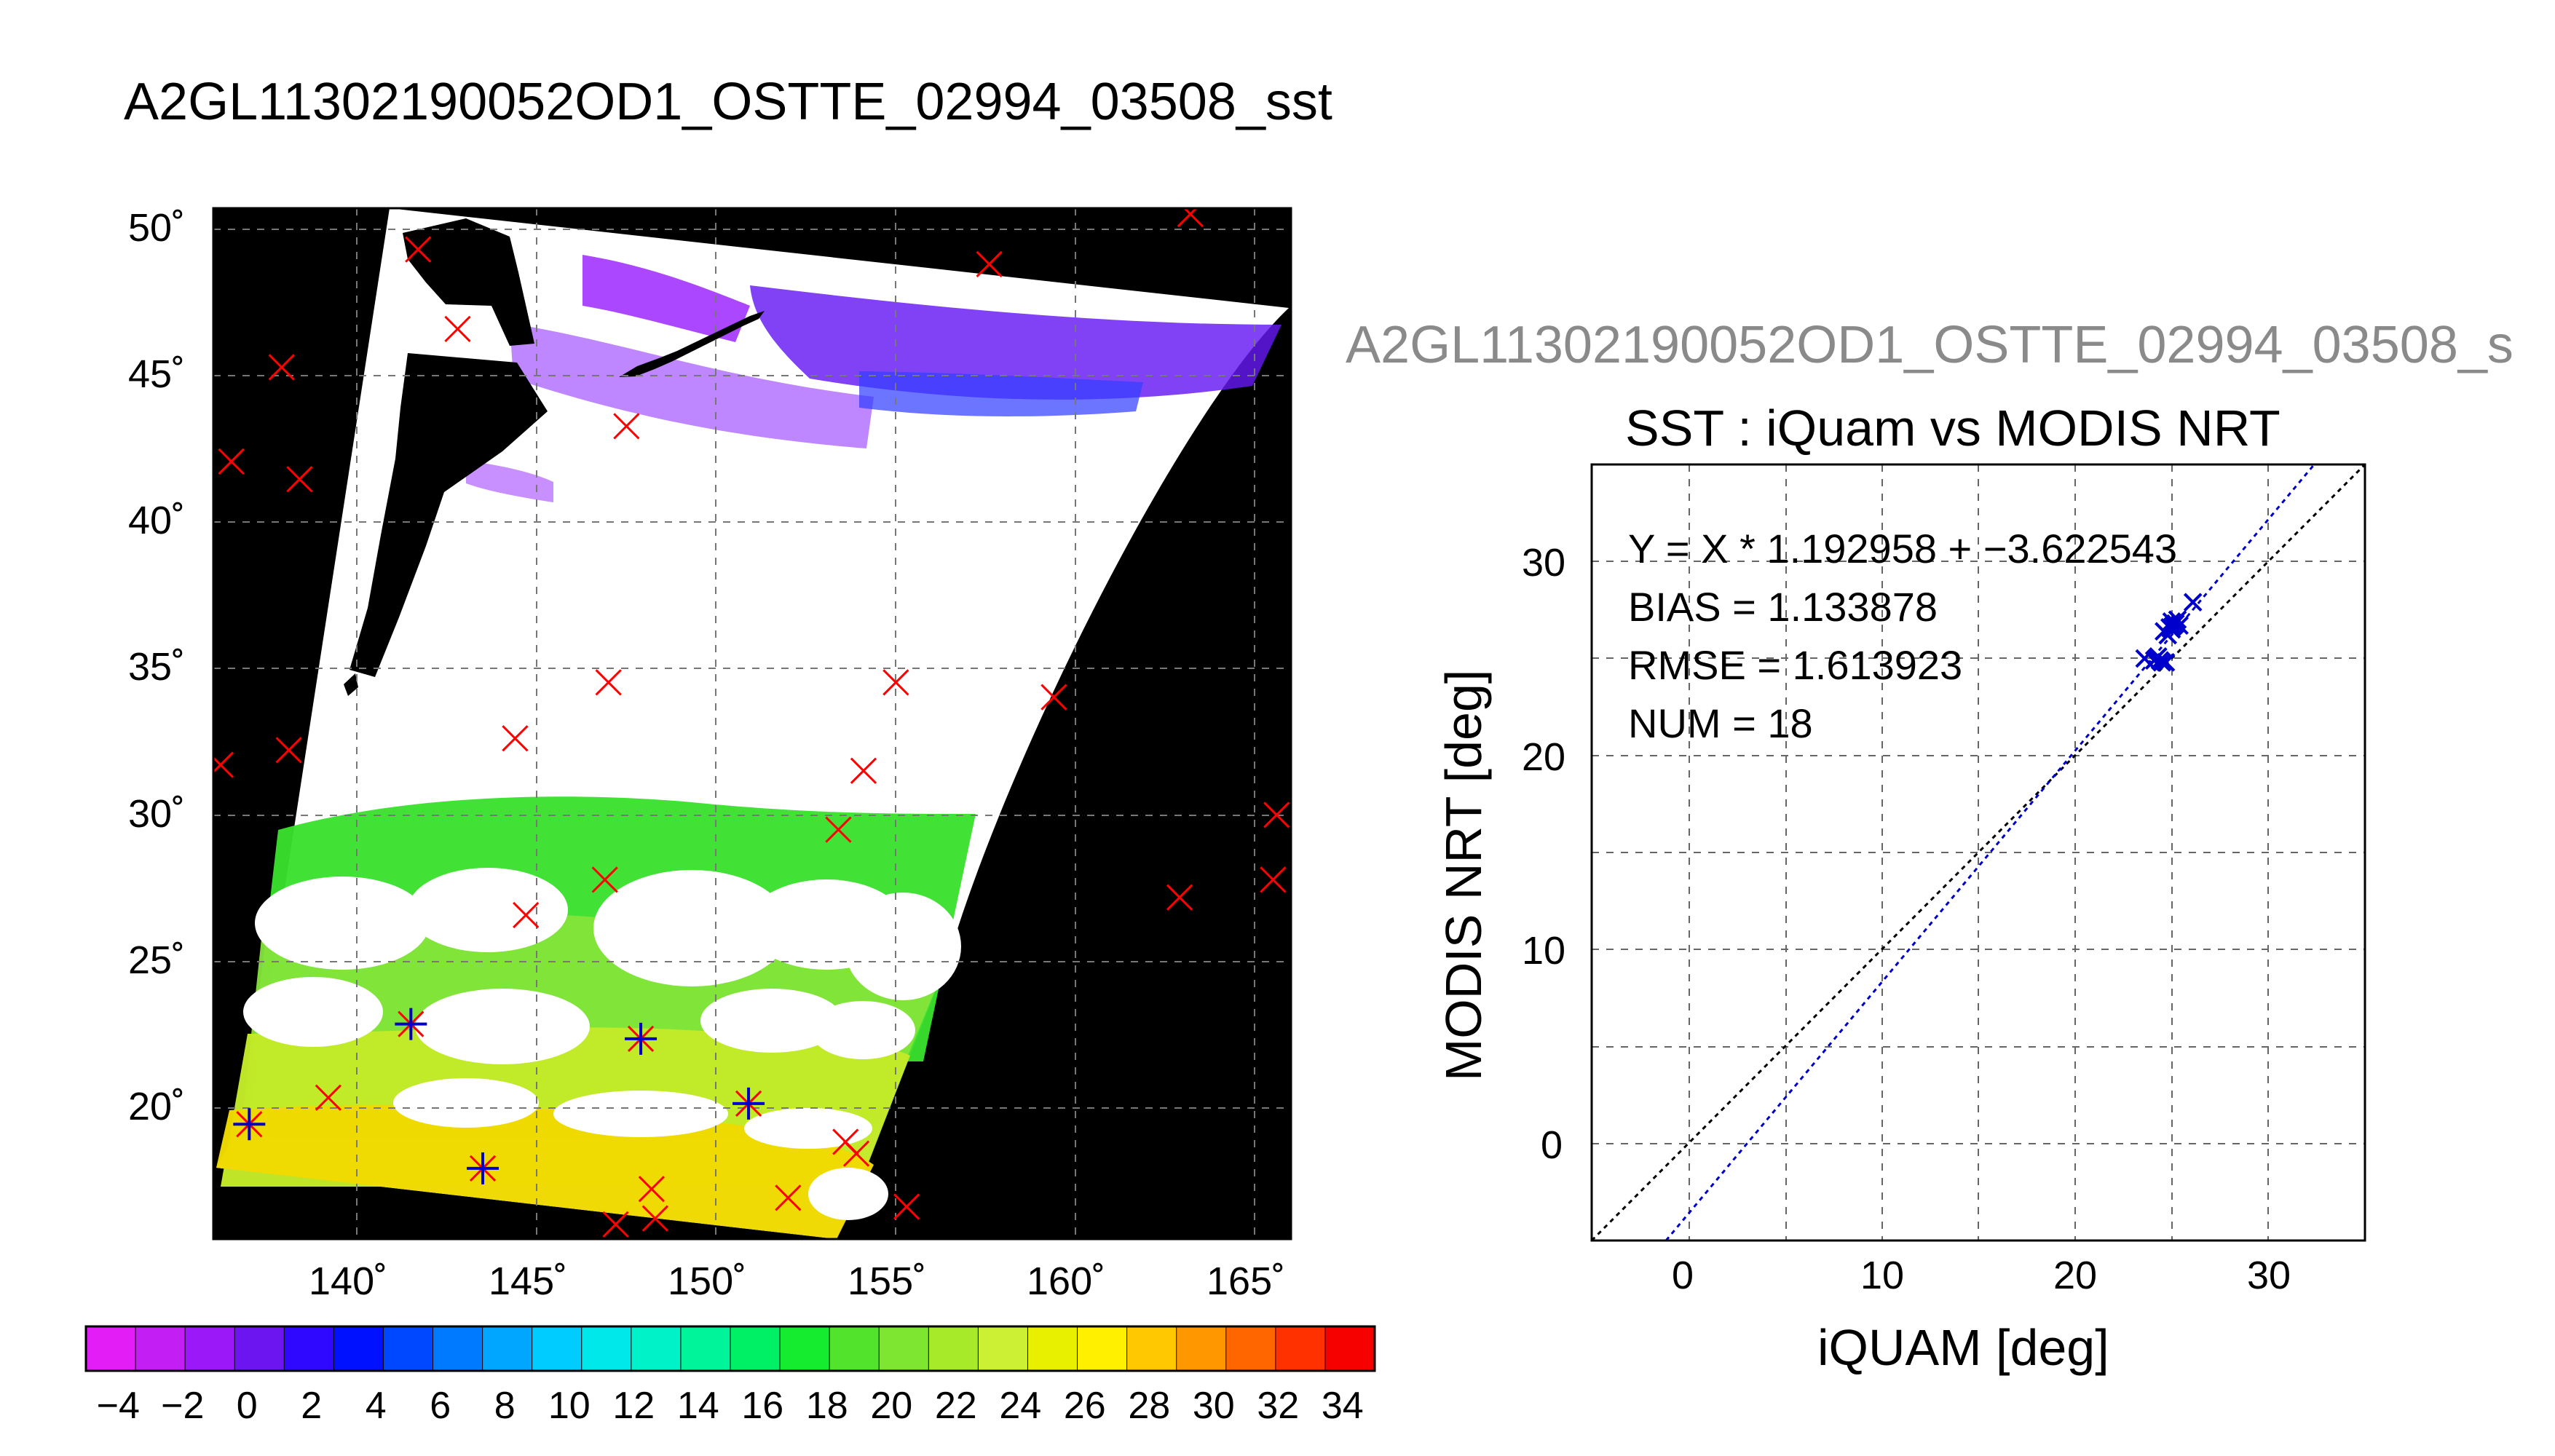 The image size is (2555, 1456). What do you see at coordinates (1552, 1145) in the screenshot?
I see `scatter-y-tick-0: 0` at bounding box center [1552, 1145].